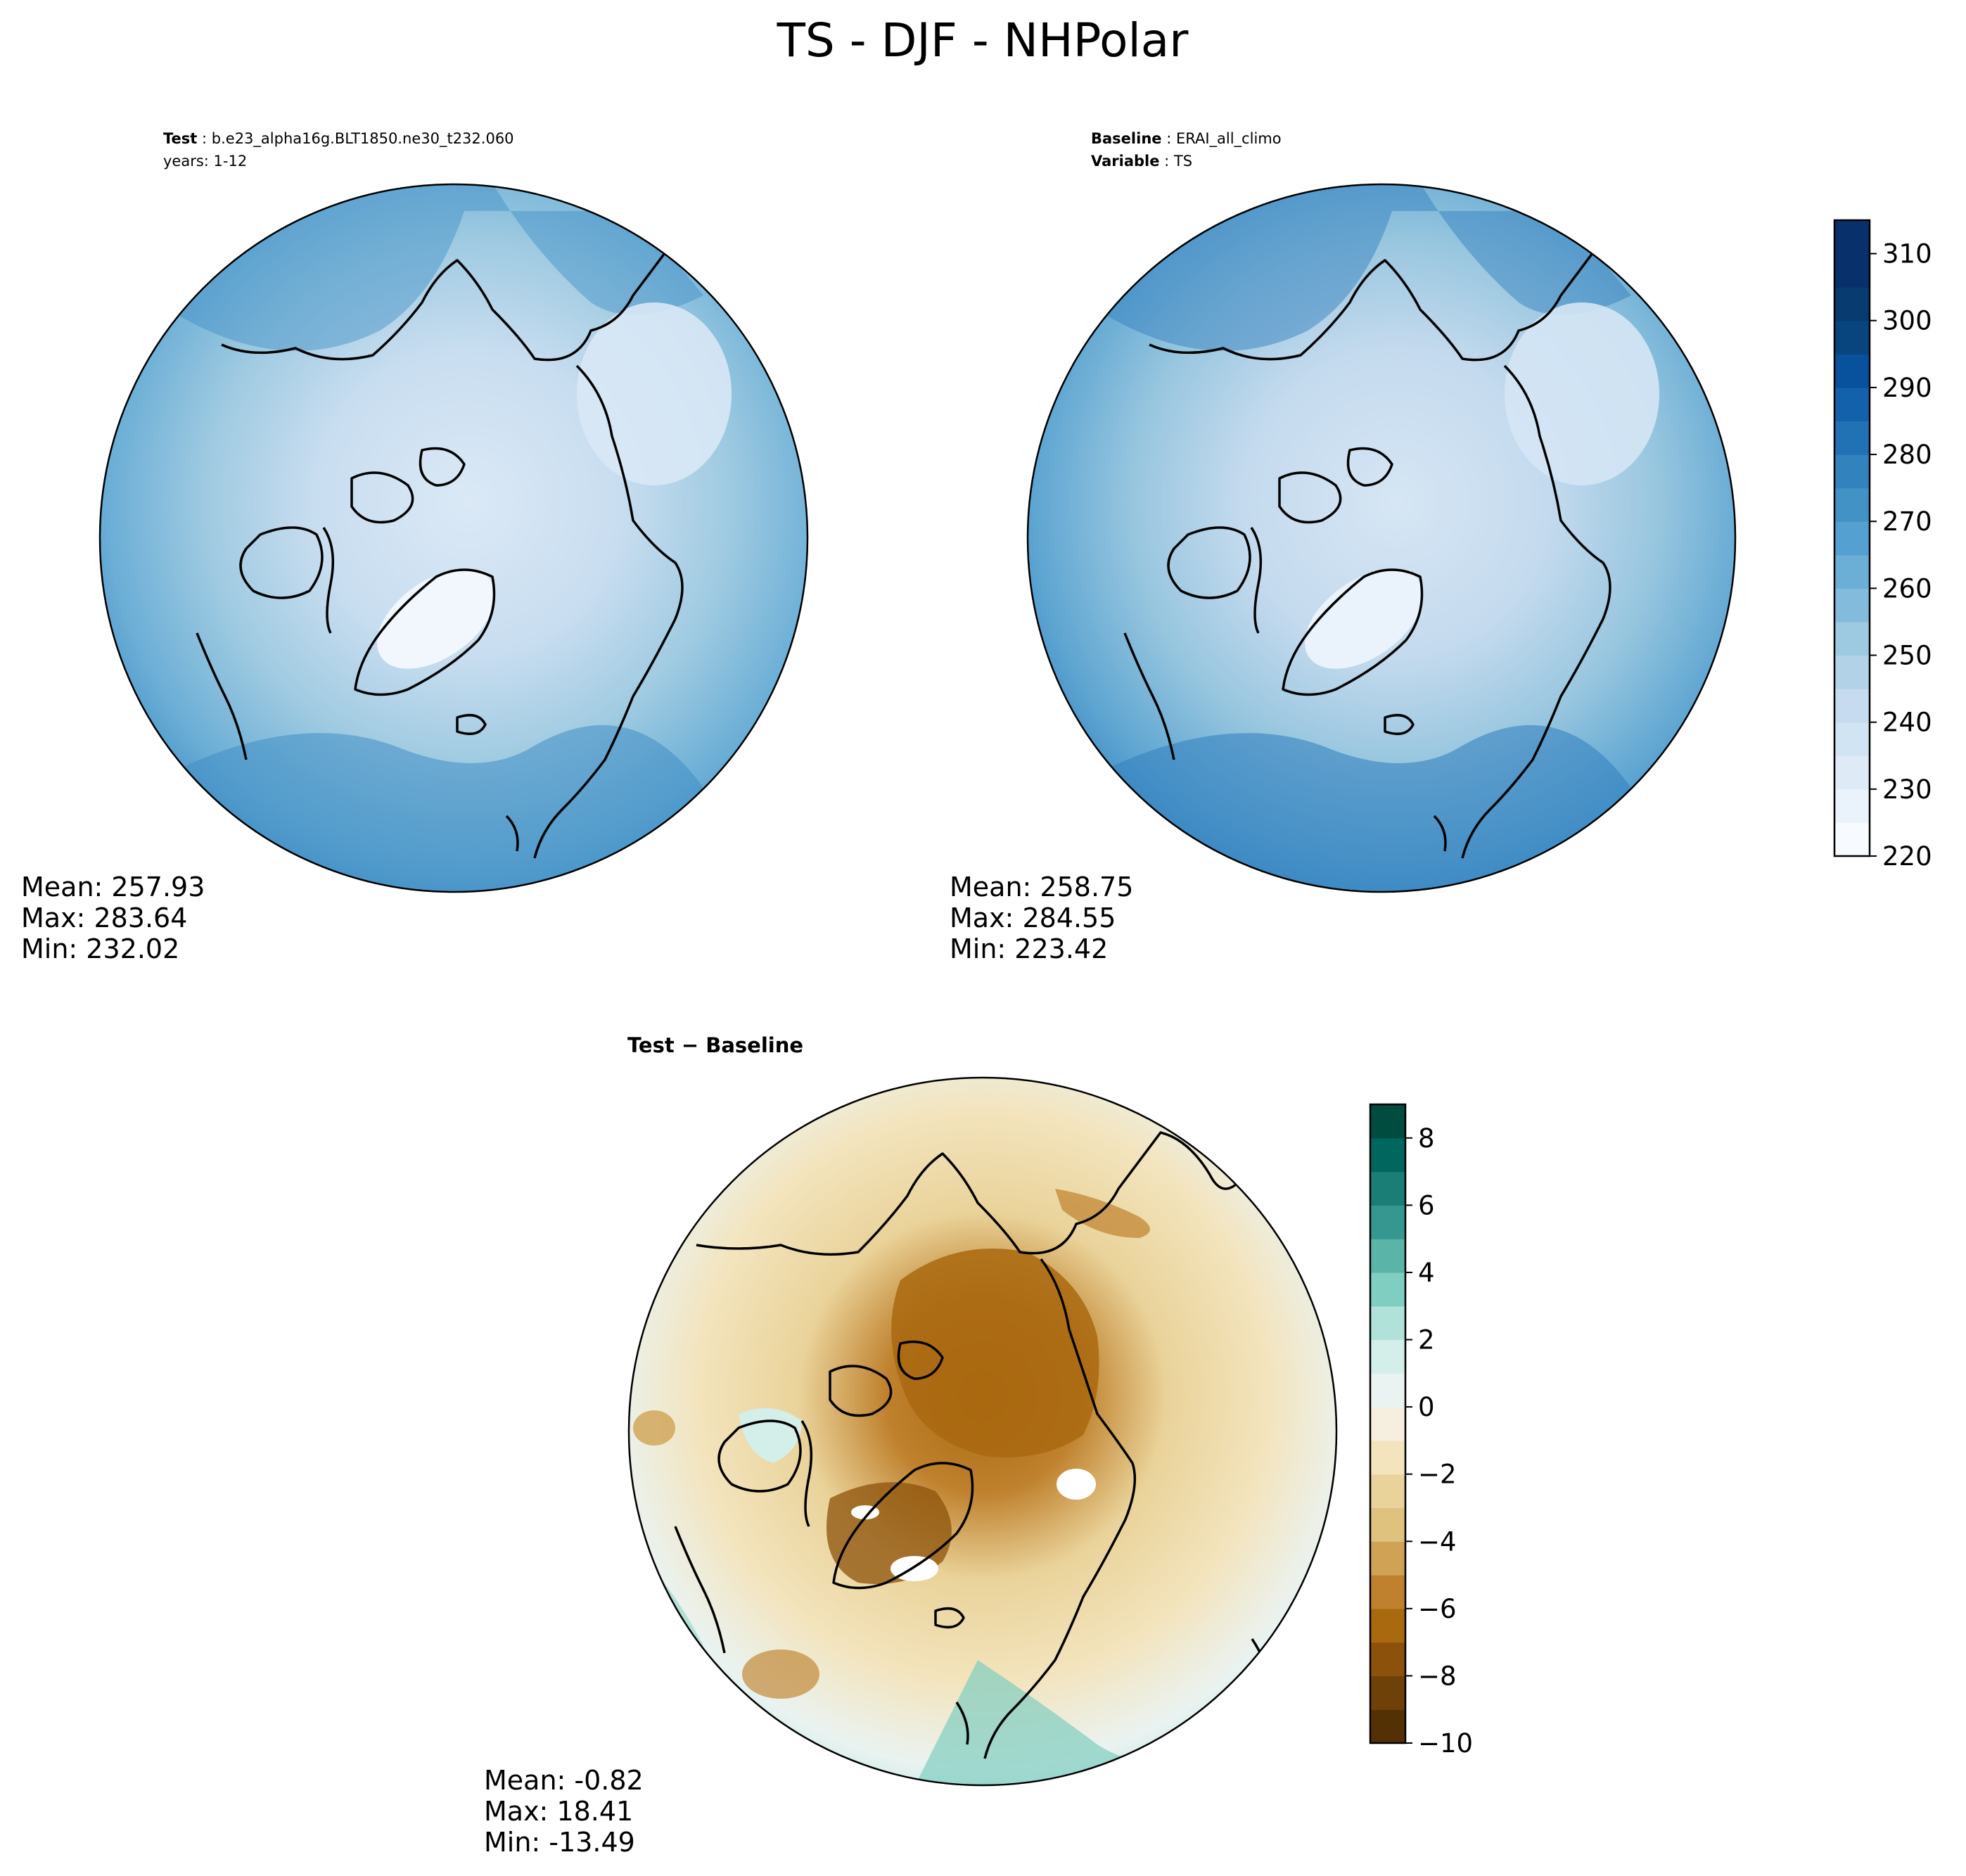 The image size is (1966, 1876). Describe the element at coordinates (1125, 161) in the screenshot. I see `panel-baseline-variable-key: Variable` at that location.